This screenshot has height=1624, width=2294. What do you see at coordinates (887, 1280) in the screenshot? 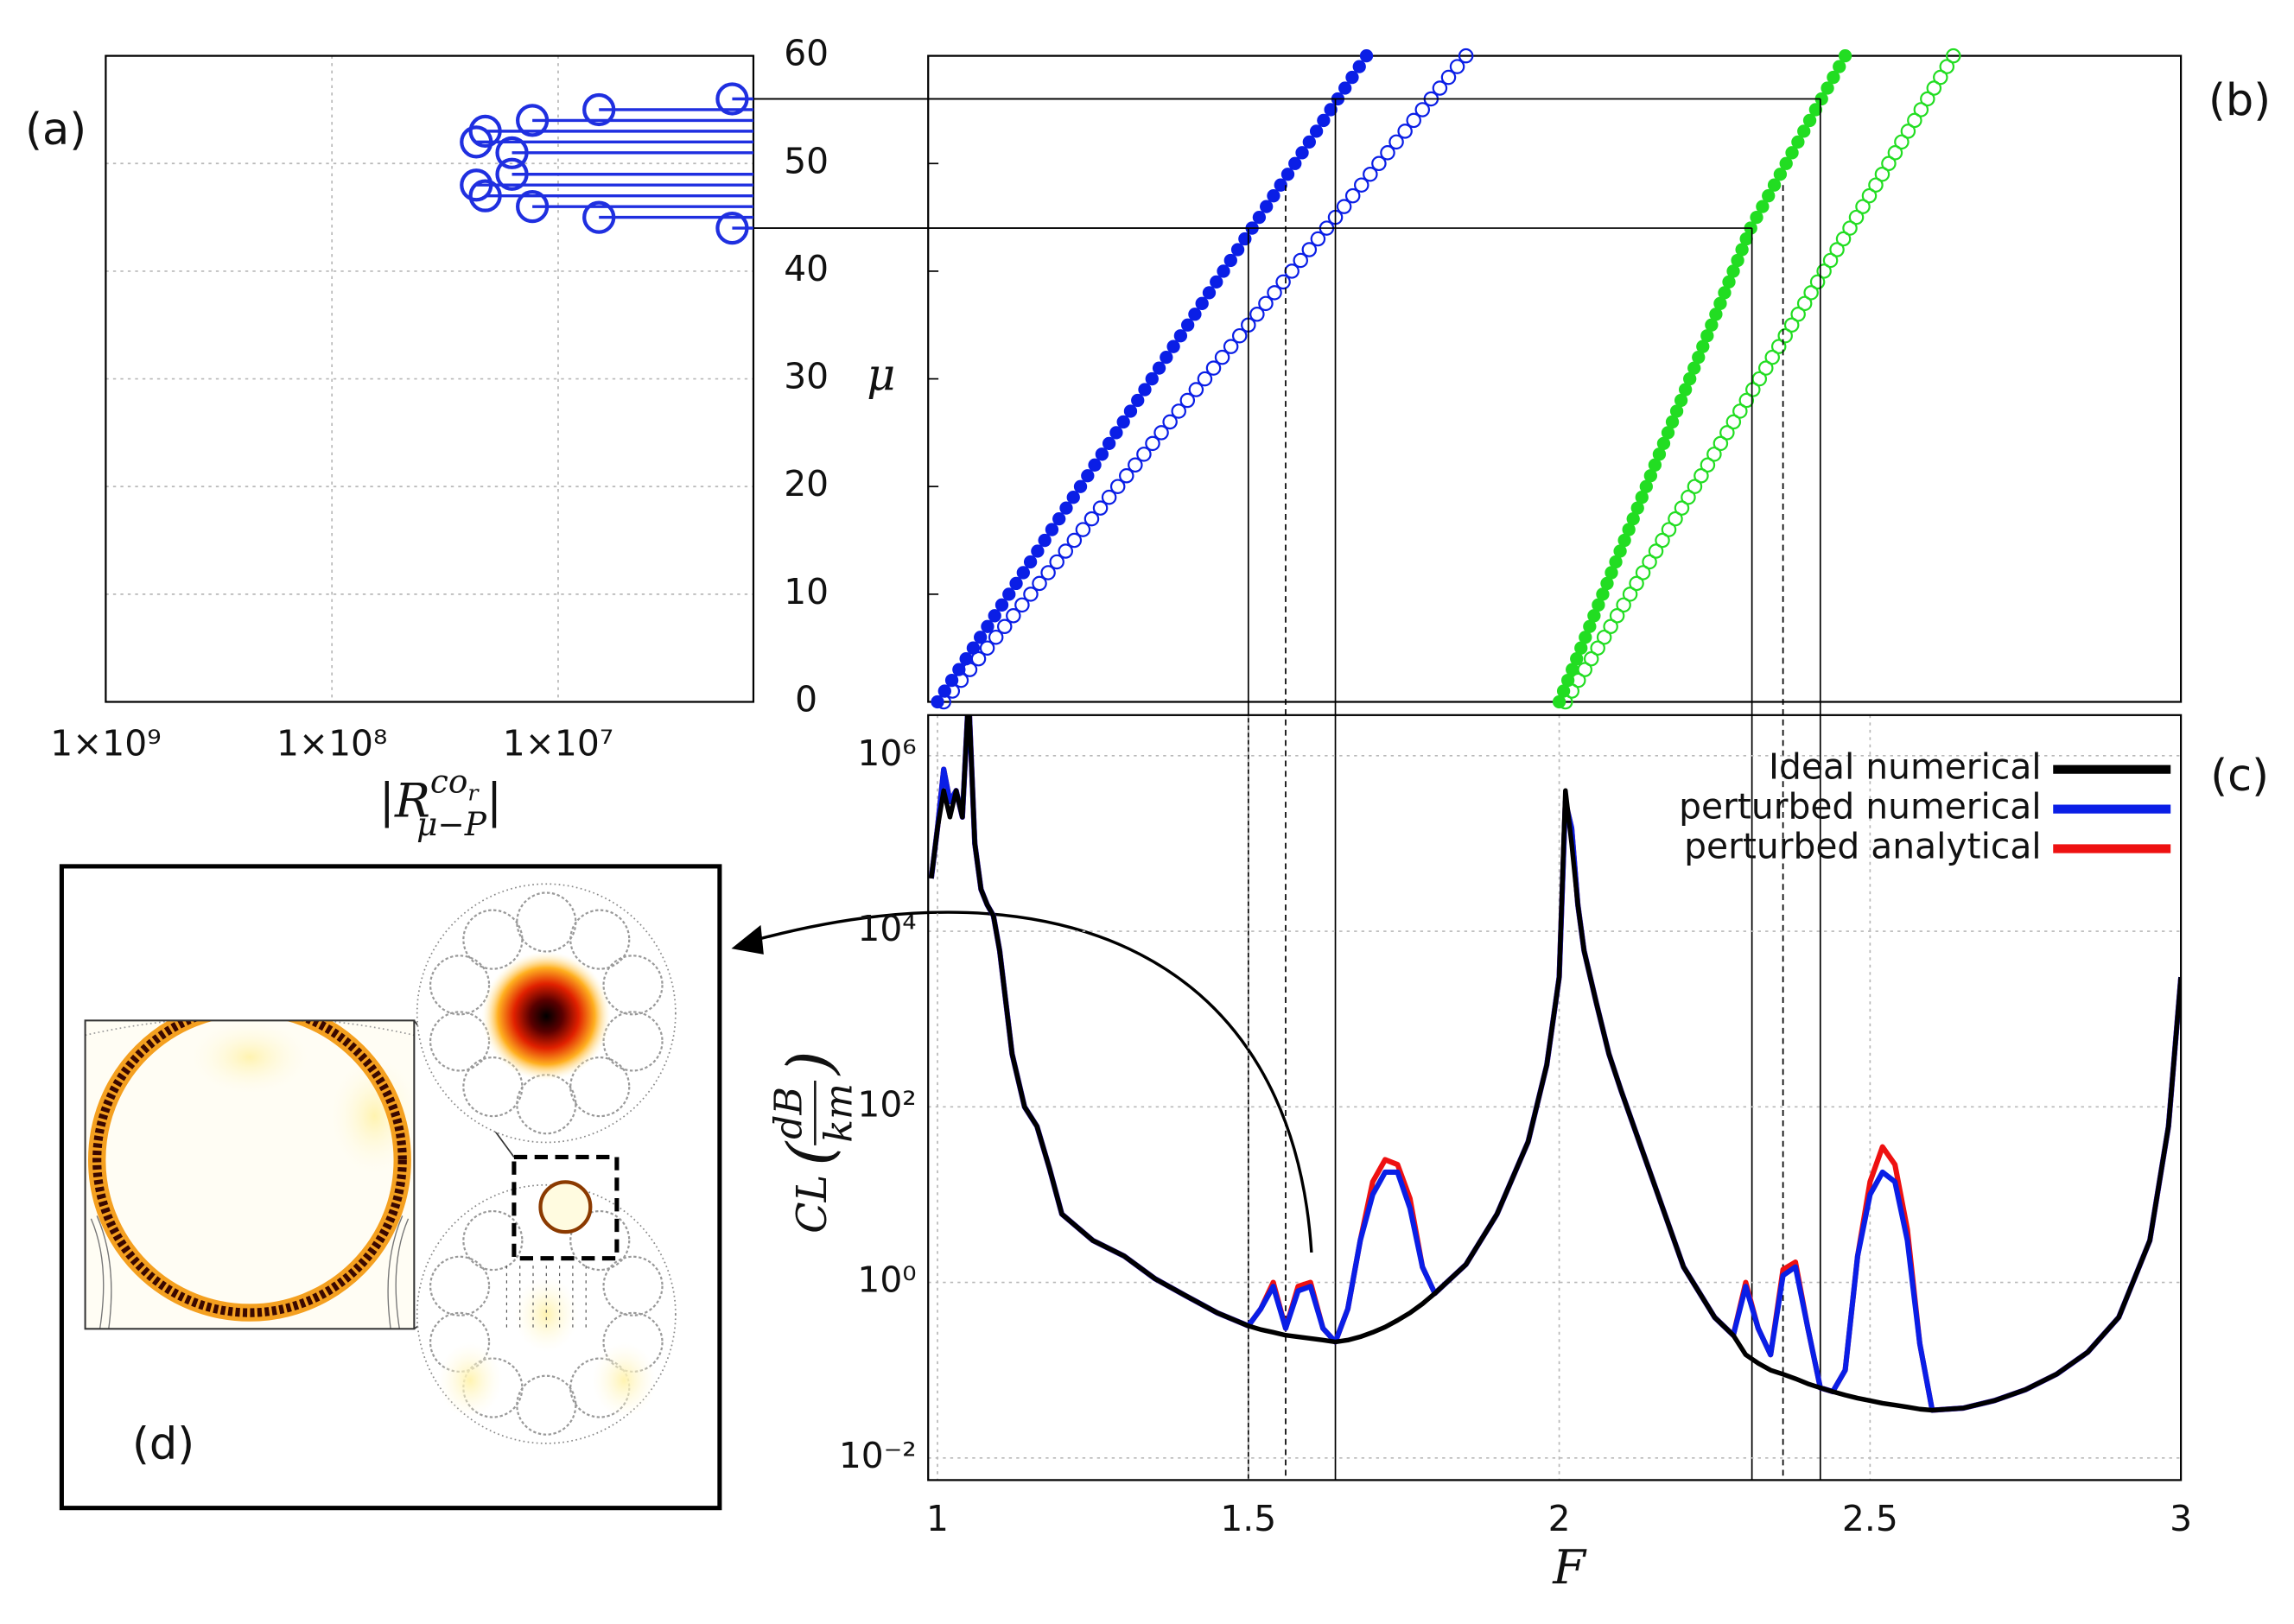
I see `y-tick-label: 10⁰` at bounding box center [887, 1280].